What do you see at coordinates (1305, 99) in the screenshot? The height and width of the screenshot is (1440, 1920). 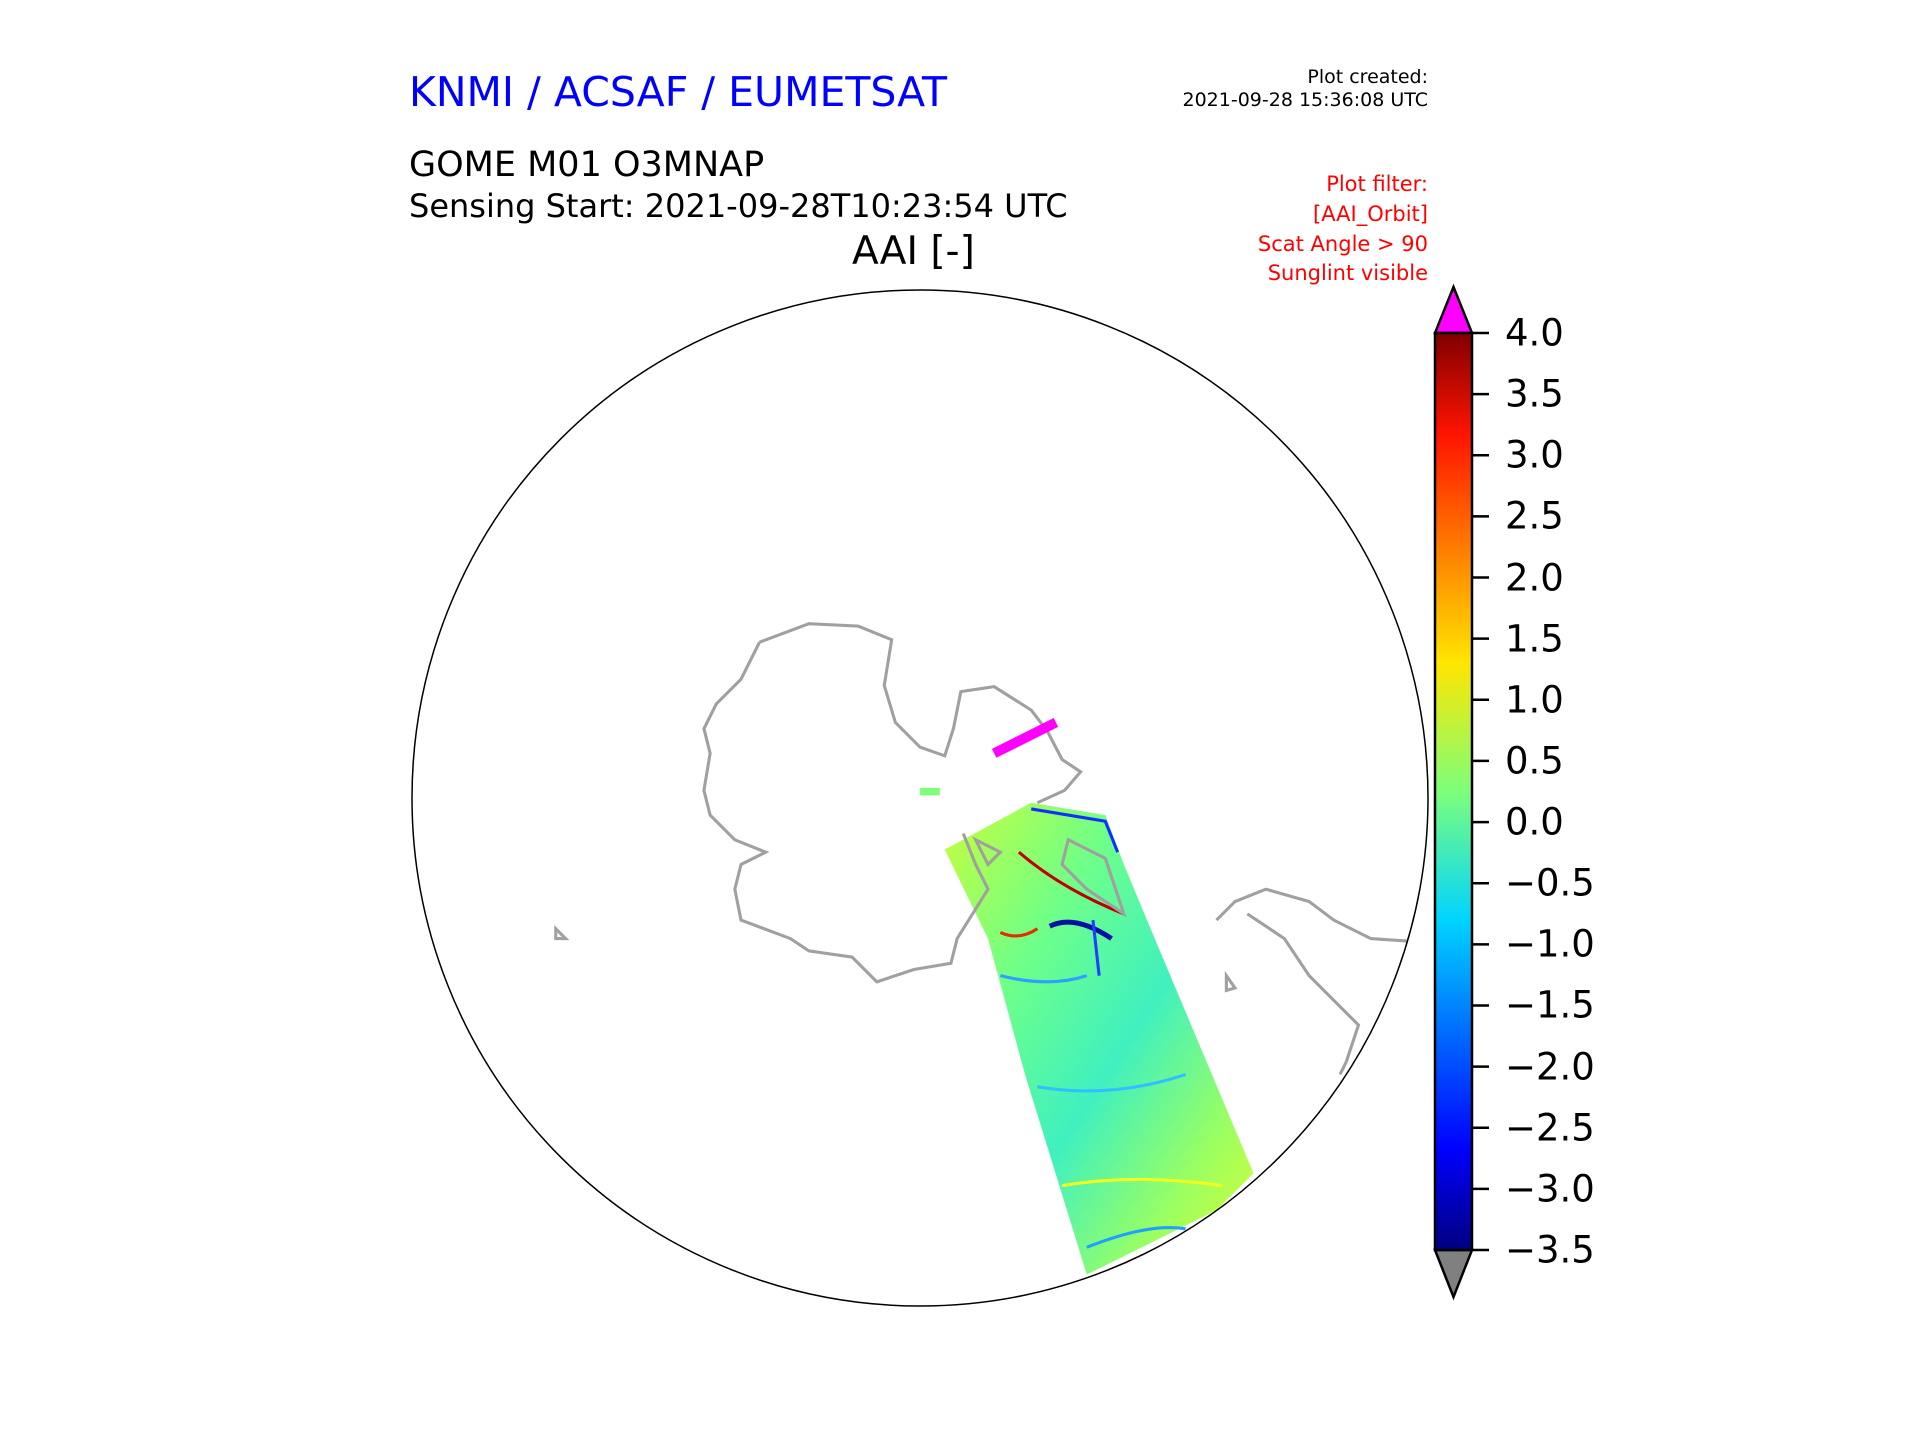 I see `plot-created-time: 2021-09-28 15:36:08 UTC` at bounding box center [1305, 99].